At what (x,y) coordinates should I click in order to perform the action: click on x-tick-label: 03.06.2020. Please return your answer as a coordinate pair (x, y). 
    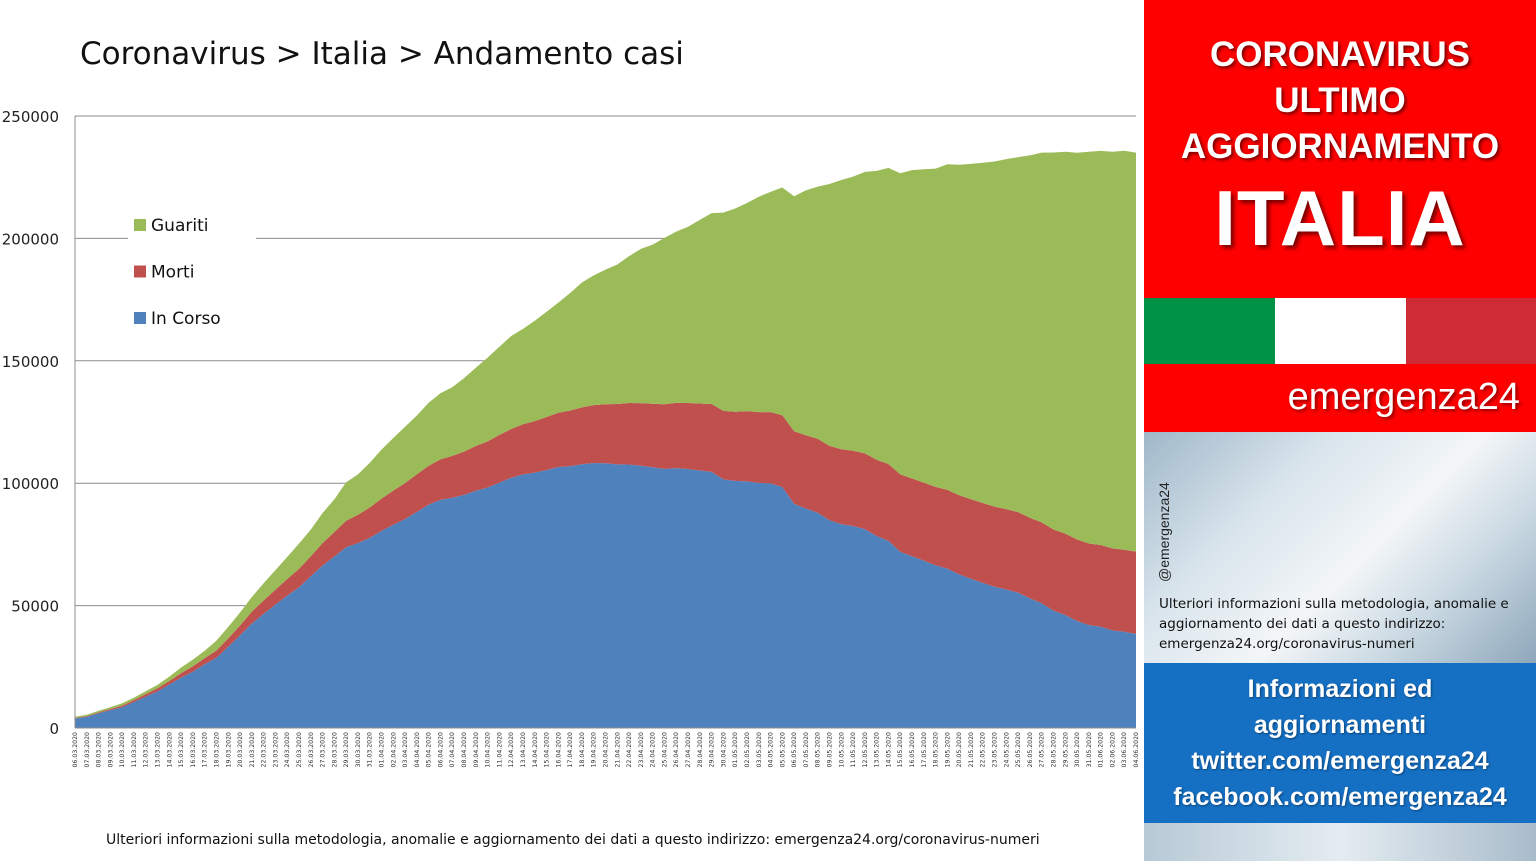
    Looking at the image, I should click on (1124, 749).